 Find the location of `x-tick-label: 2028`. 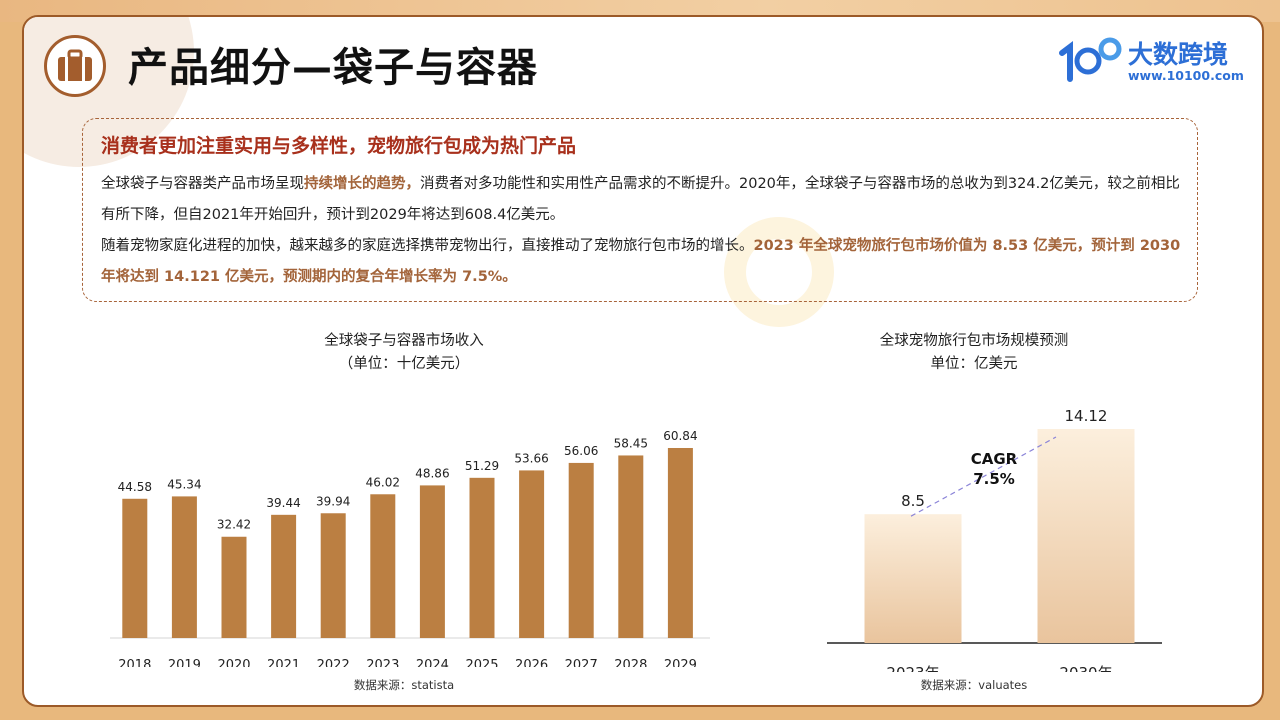

x-tick-label: 2028 is located at coordinates (630, 662).